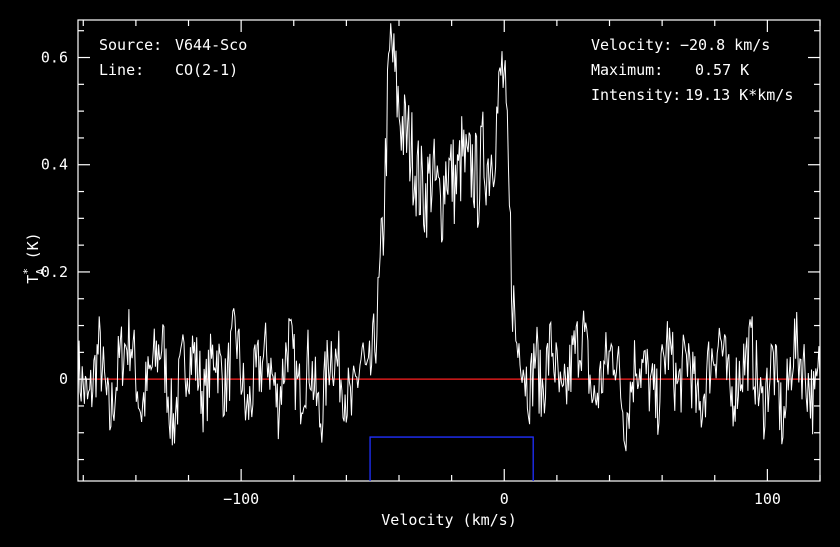 The width and height of the screenshot is (840, 547). I want to click on y-tick-label: 0, so click(63, 379).